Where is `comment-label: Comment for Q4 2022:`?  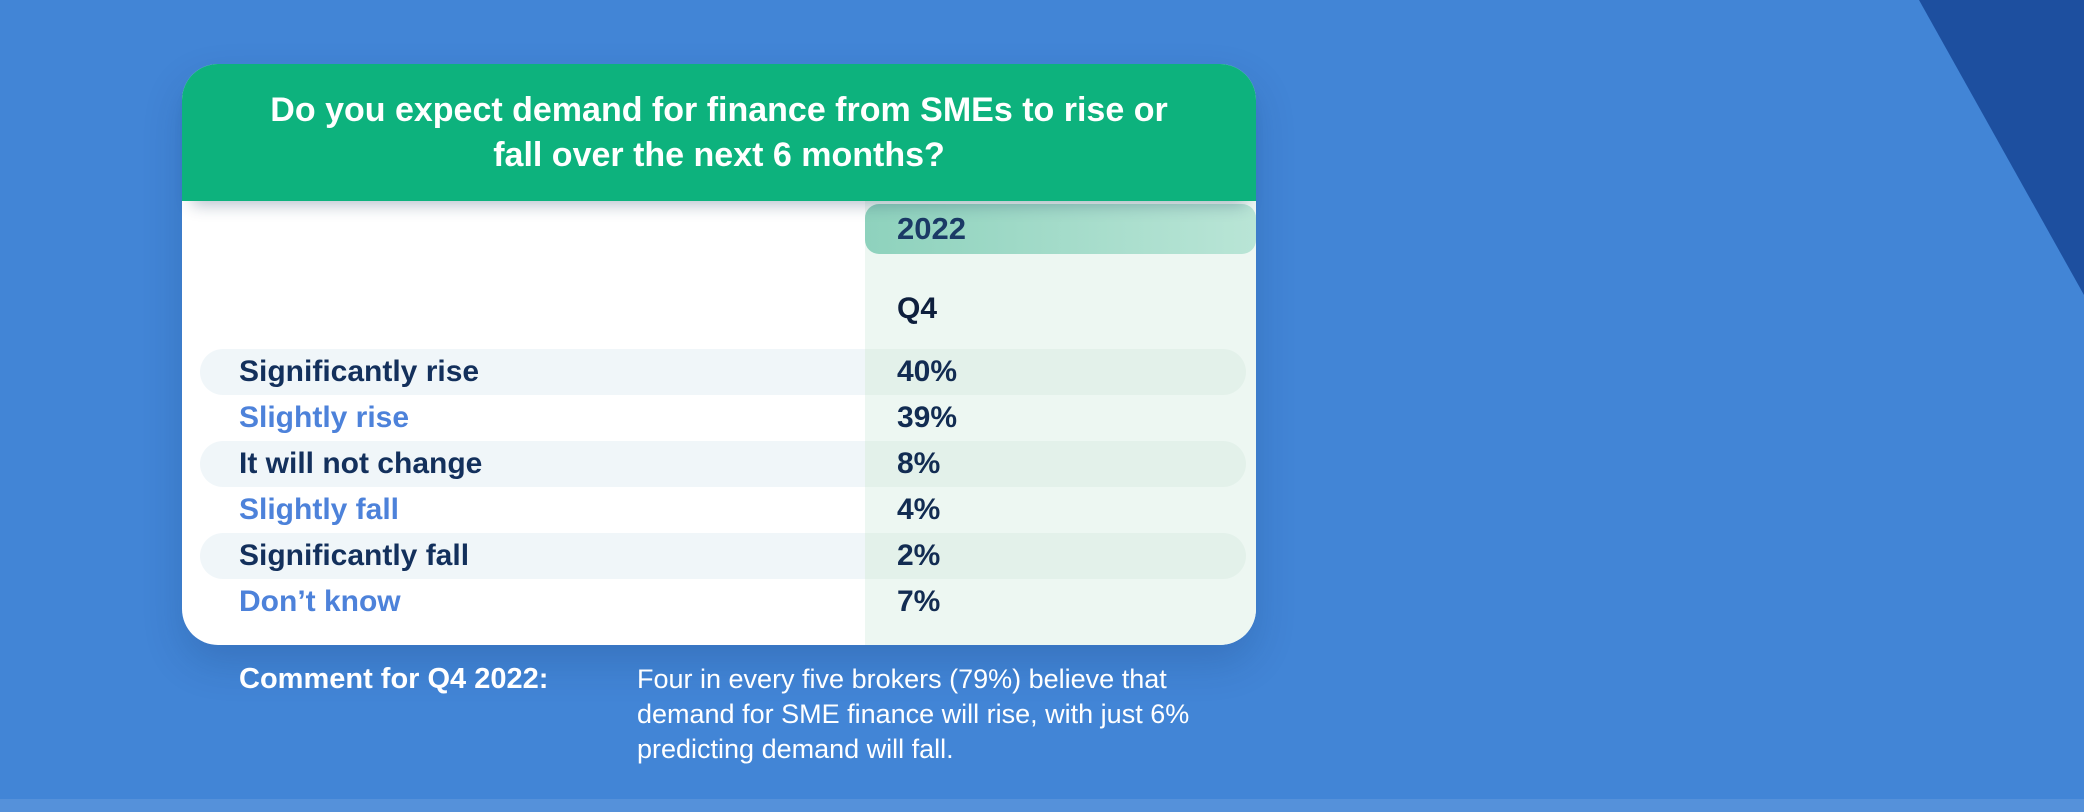
comment-label: Comment for Q4 2022: is located at coordinates (394, 679).